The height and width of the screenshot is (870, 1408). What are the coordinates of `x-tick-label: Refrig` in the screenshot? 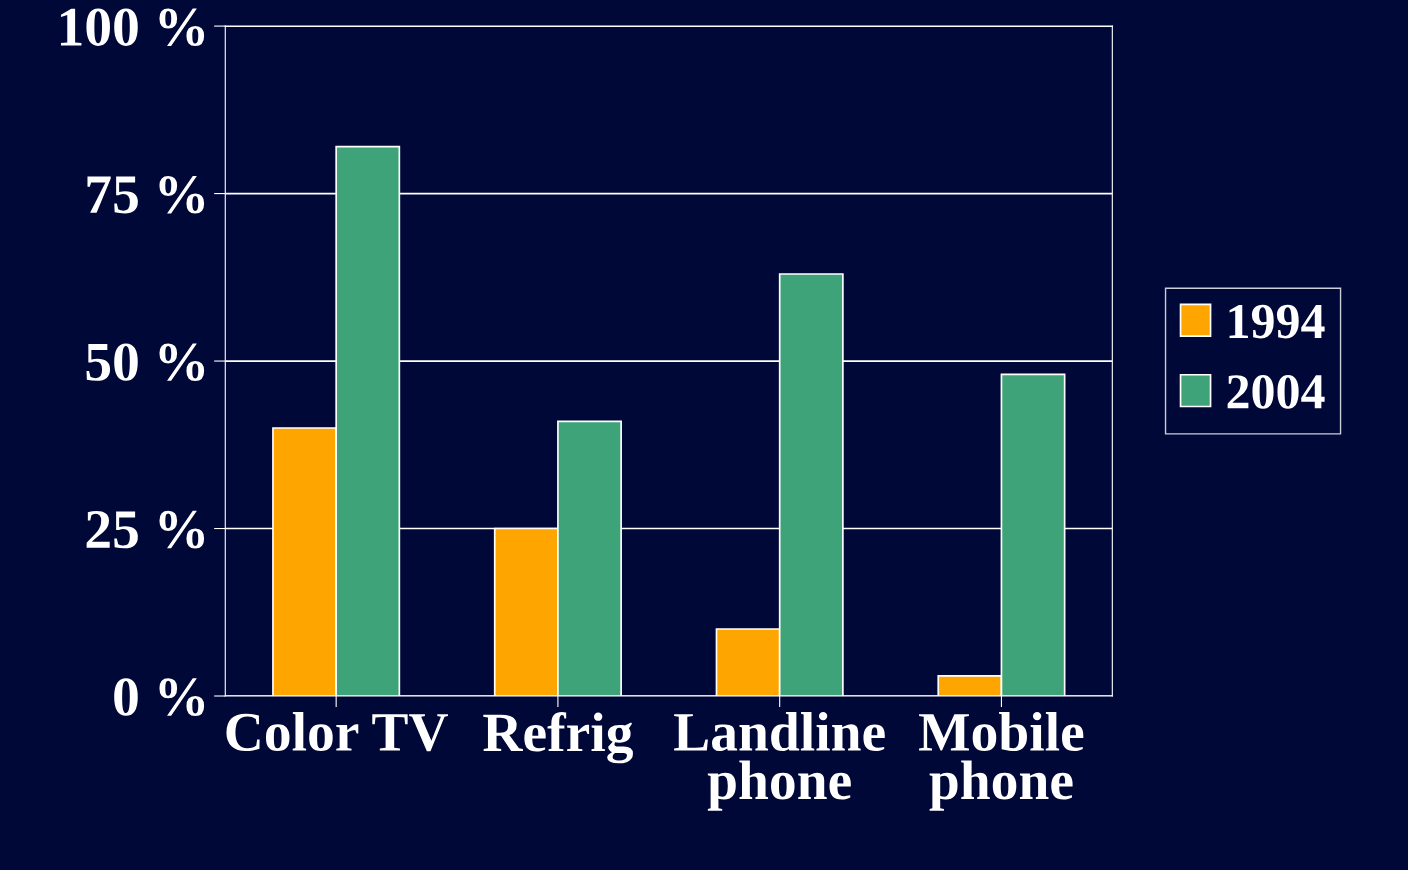 It's located at (558, 737).